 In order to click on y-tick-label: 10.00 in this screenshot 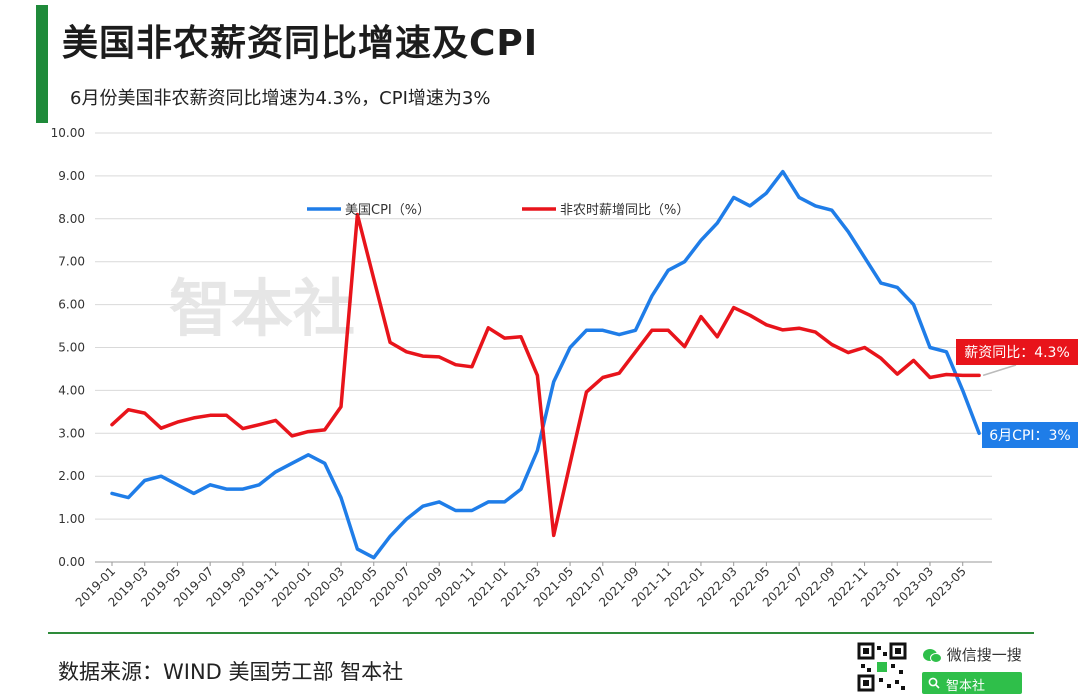, I will do `click(68, 133)`.